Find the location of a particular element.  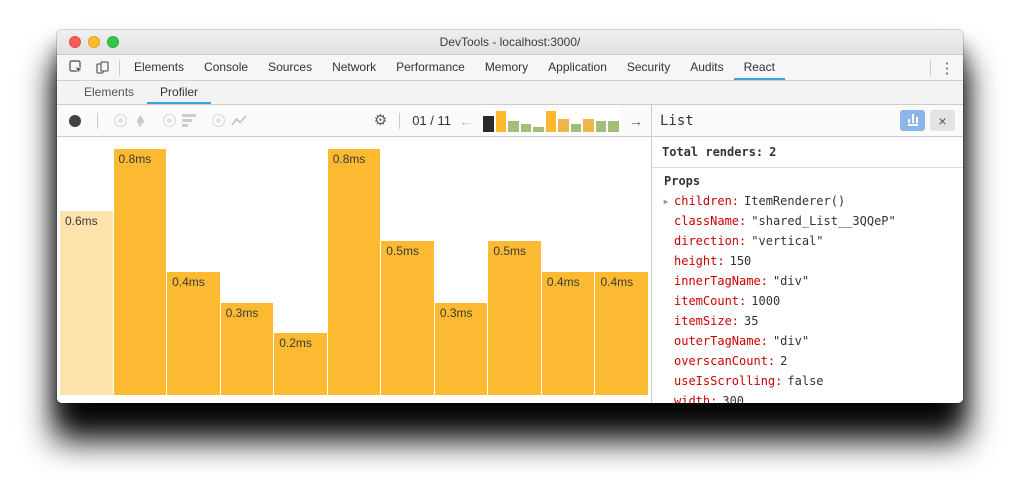

settings-gear-icon: ⚙ is located at coordinates (380, 120).